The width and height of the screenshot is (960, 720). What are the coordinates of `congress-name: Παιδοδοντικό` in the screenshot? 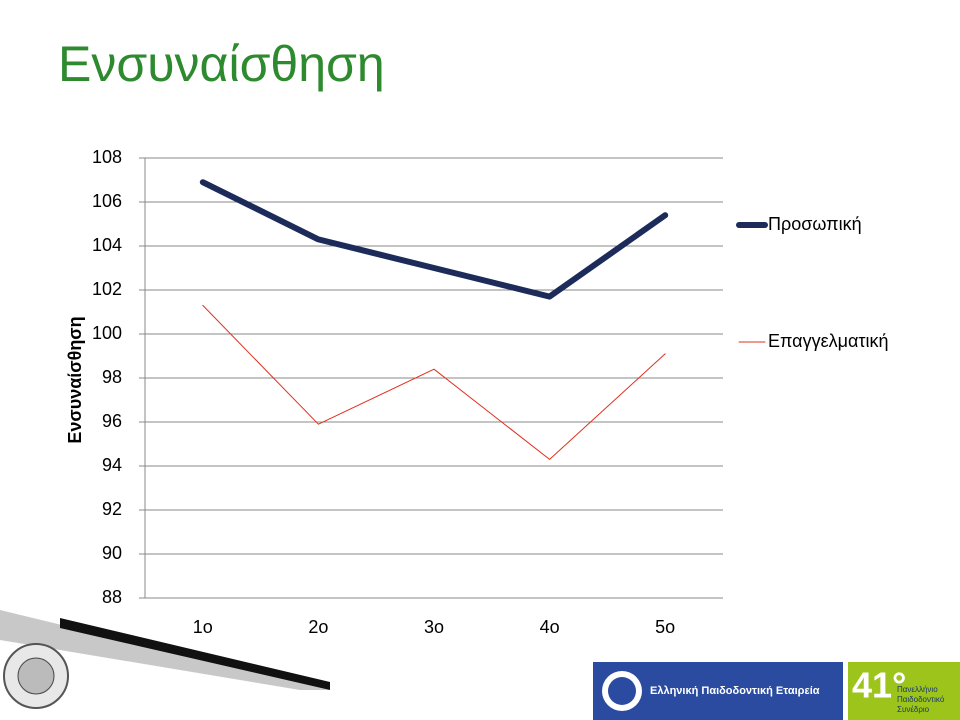 It's located at (921, 699).